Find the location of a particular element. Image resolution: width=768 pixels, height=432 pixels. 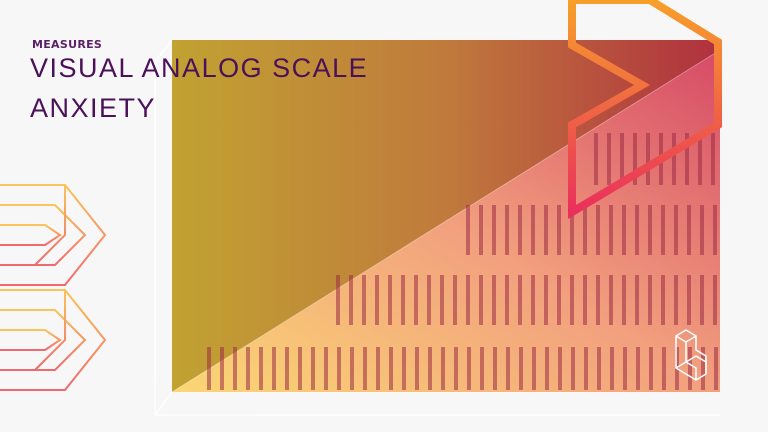

b-cube-logo-icon is located at coordinates (691, 355).